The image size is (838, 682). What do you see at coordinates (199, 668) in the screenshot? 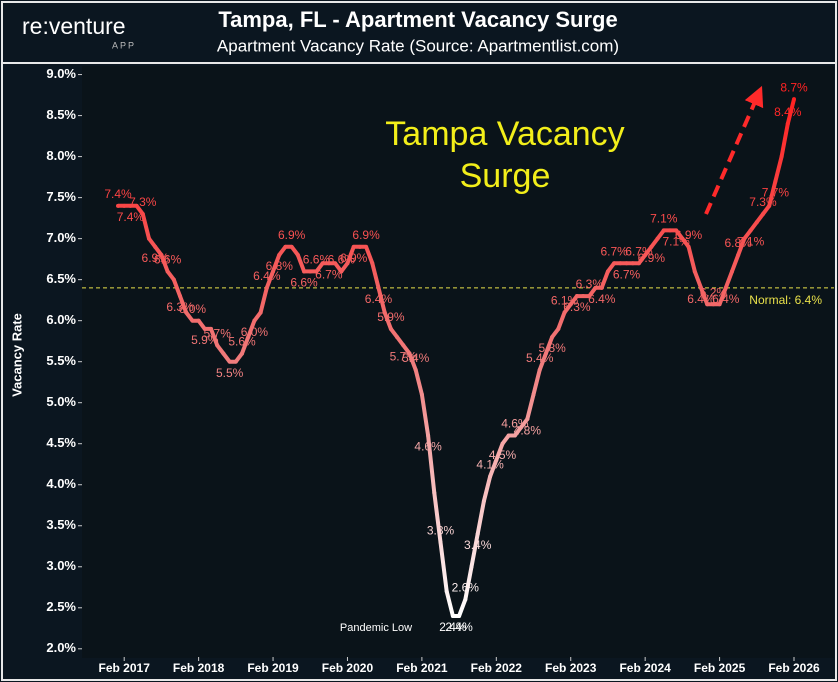
I see `x-tick-label: Feb 2018` at bounding box center [199, 668].